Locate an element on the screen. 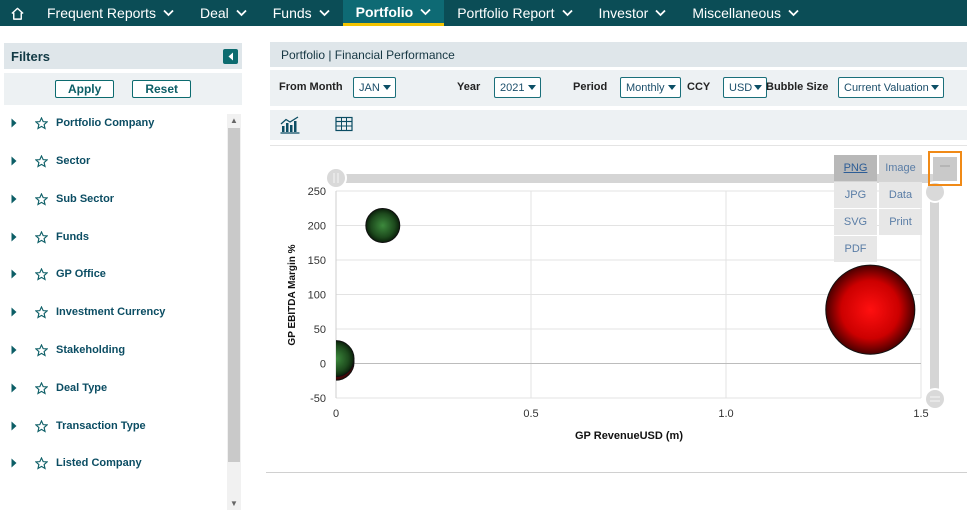 The height and width of the screenshot is (510, 967). period-select: Monthly is located at coordinates (650, 87).